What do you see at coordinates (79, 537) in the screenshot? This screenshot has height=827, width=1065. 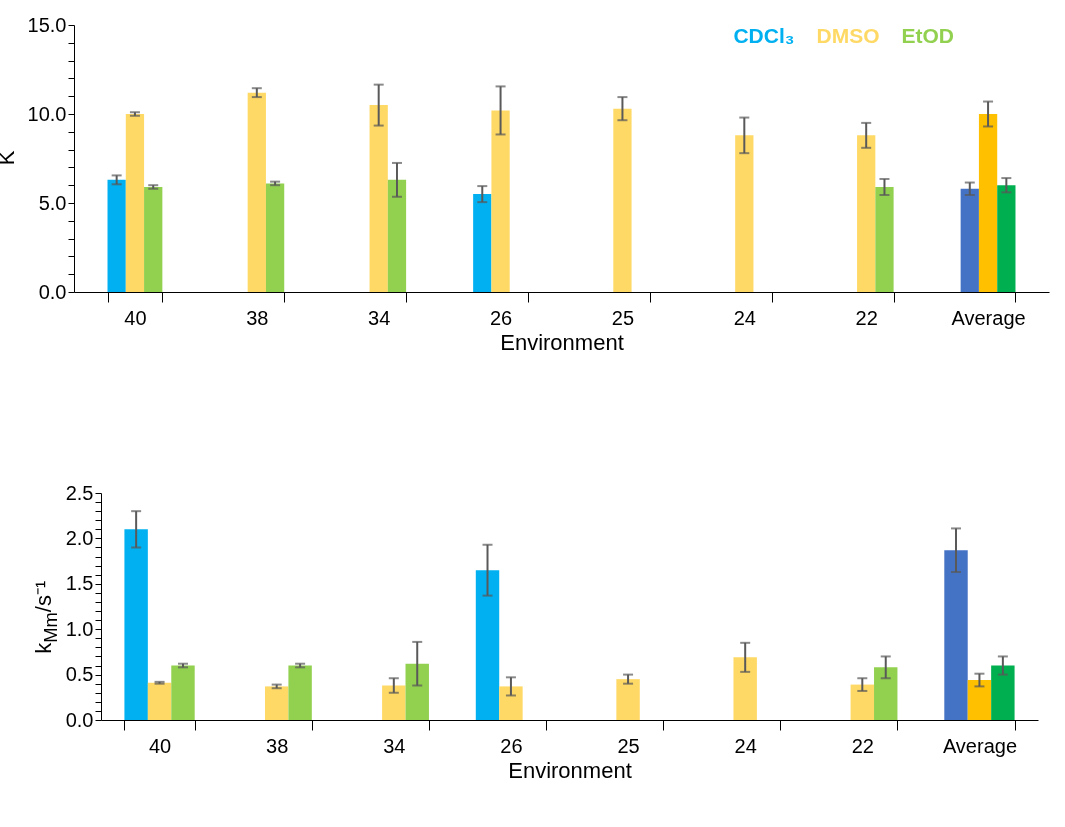 I see `y-tick-label: 2.0` at bounding box center [79, 537].